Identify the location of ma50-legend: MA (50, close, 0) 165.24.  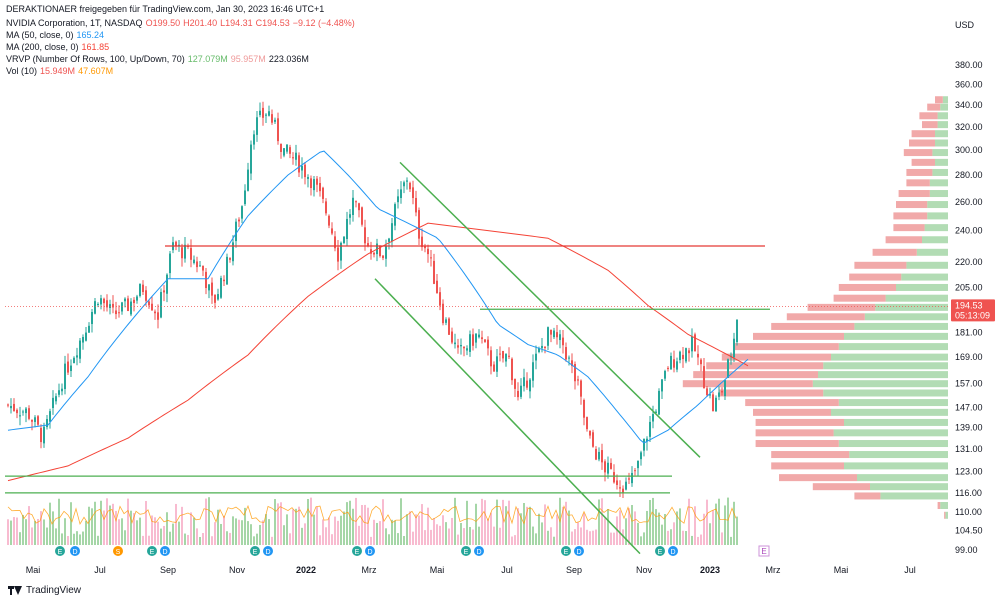
(55, 35).